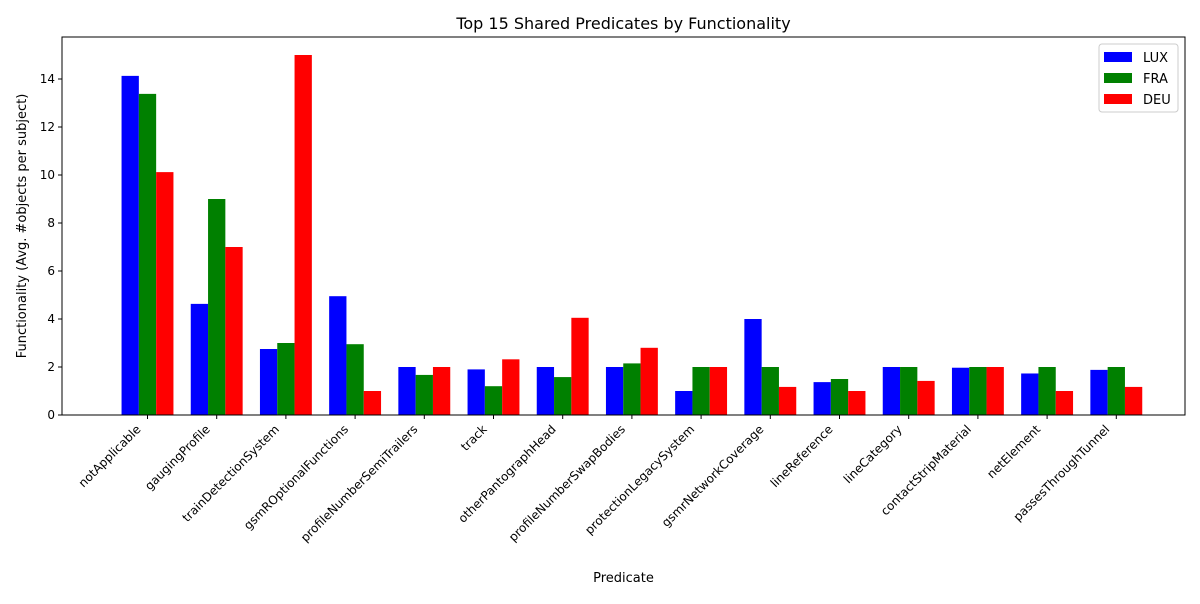 Image resolution: width=1200 pixels, height=604 pixels. I want to click on bar-lux-track, so click(476, 392).